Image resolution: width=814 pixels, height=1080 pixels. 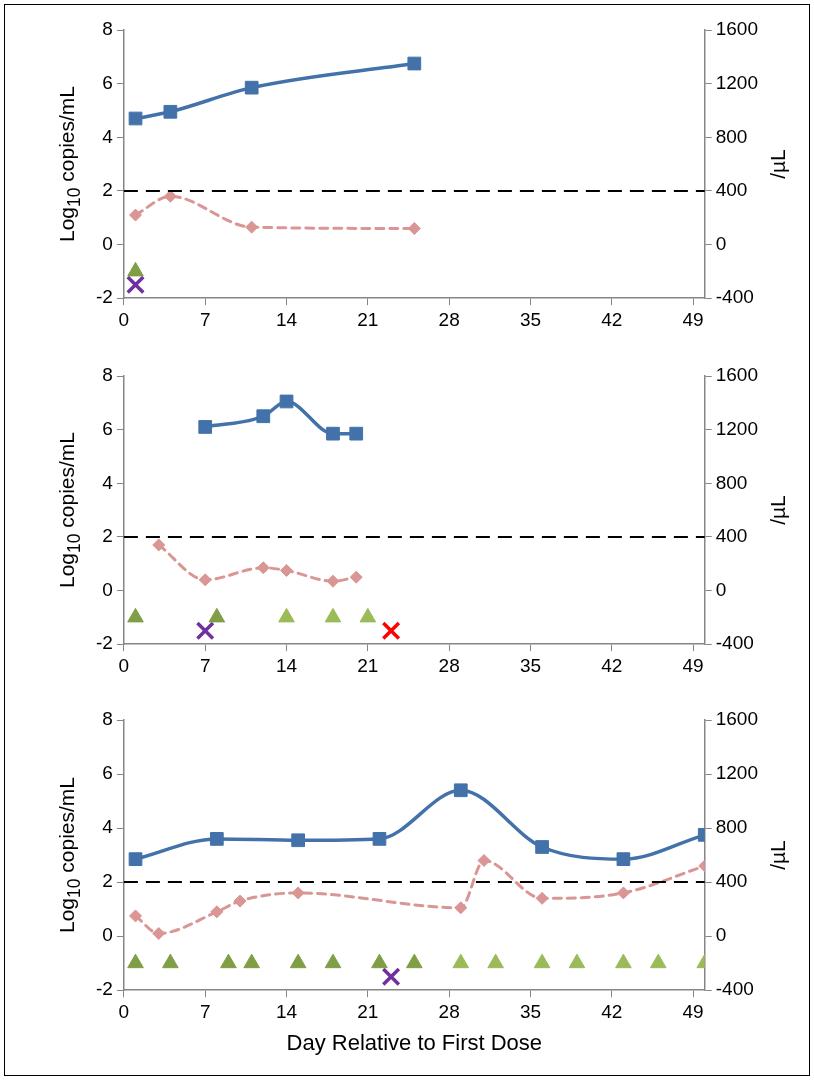 I want to click on x-tick-label: 28, so click(x=449, y=665).